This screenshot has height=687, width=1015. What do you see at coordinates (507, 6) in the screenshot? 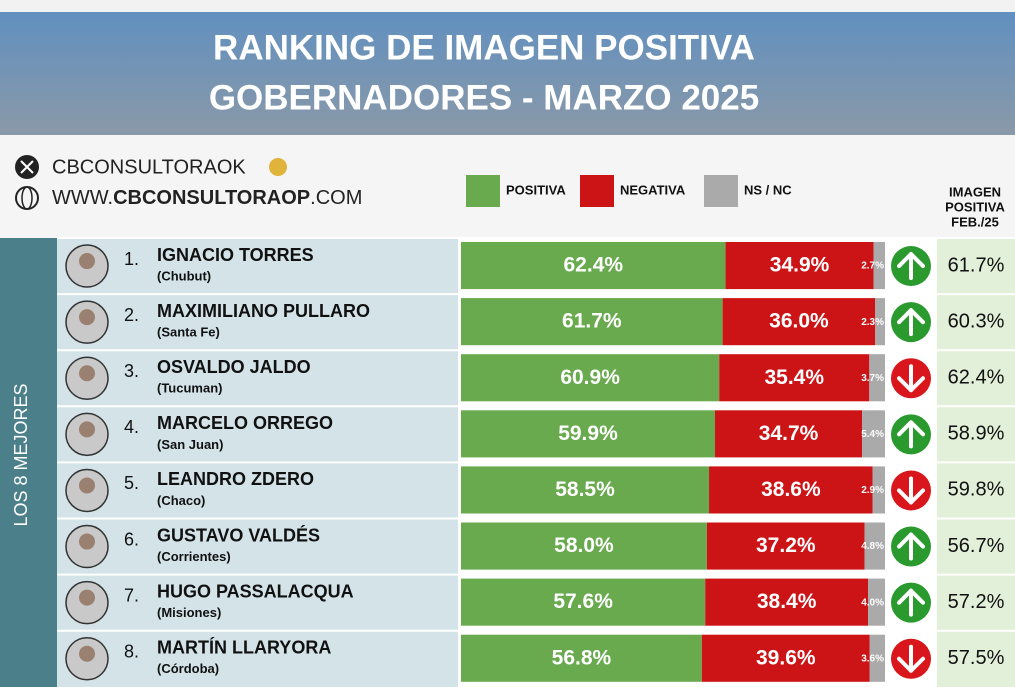
I see `top-strip` at bounding box center [507, 6].